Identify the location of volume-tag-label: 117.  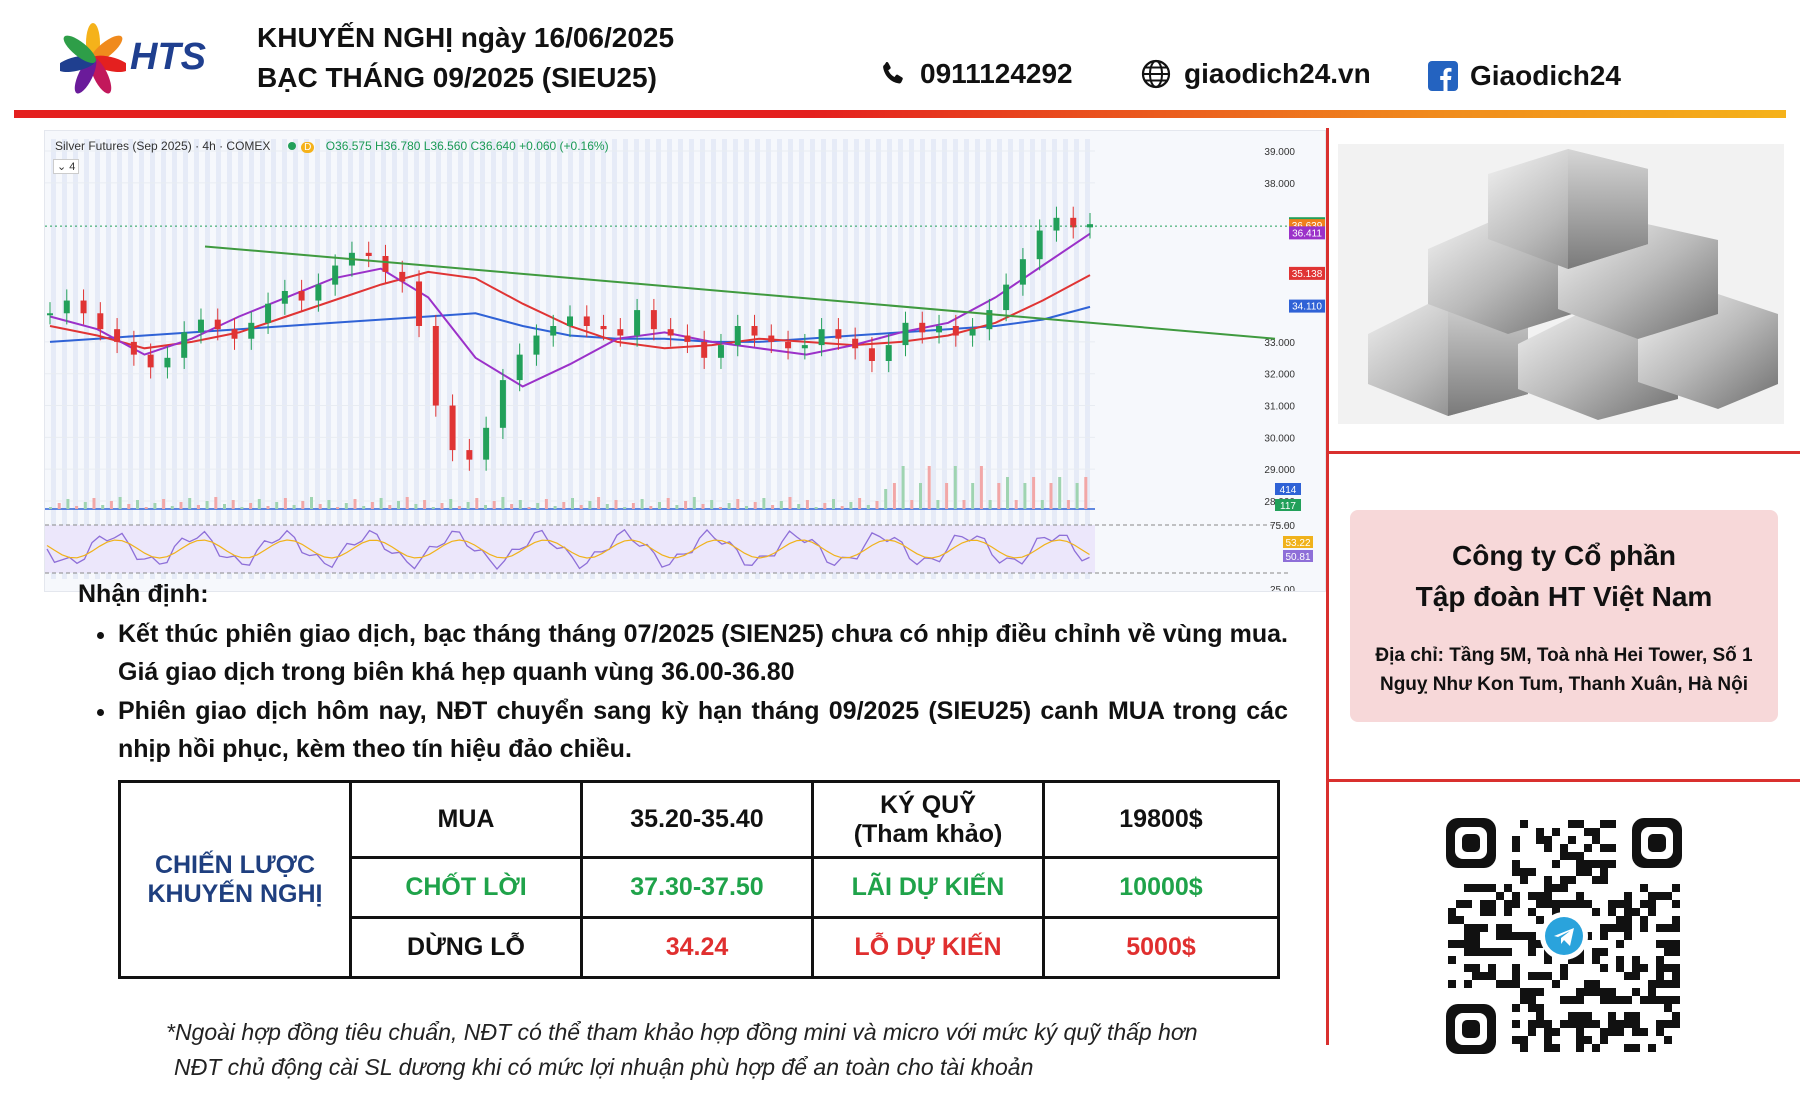
(1288, 506).